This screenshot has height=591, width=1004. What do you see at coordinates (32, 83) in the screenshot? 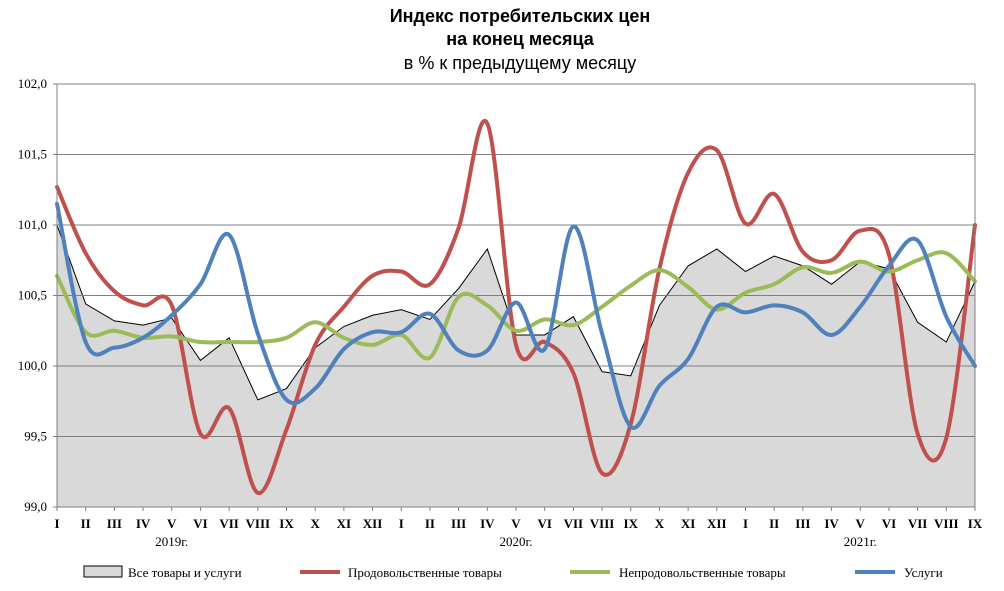
I see `y-tick-label: 102,0` at bounding box center [32, 83].